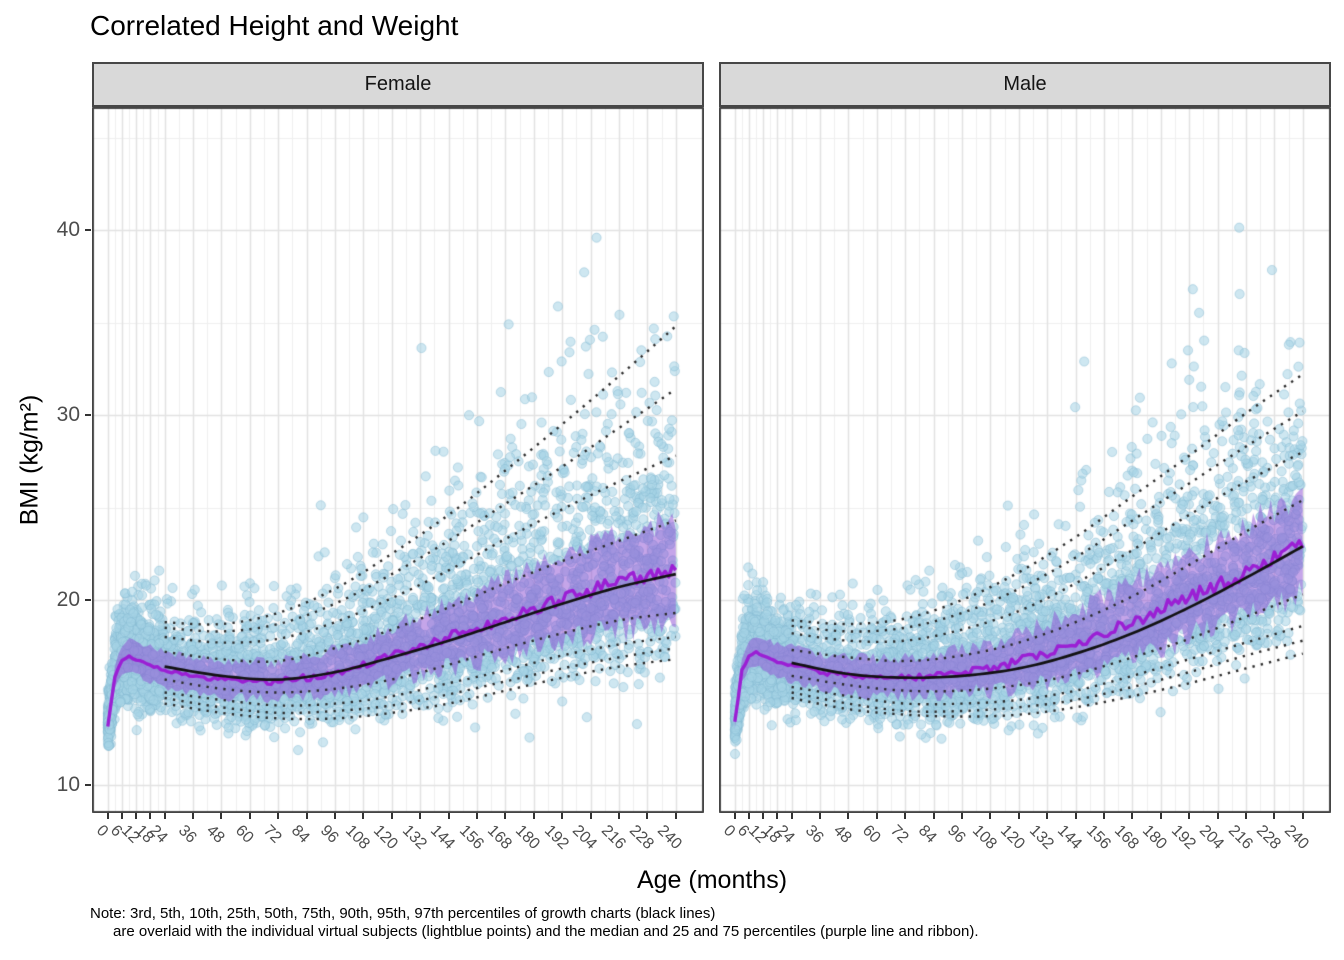 The width and height of the screenshot is (1344, 960). Describe the element at coordinates (1025, 84) in the screenshot. I see `facet-strip-label: Male` at that location.